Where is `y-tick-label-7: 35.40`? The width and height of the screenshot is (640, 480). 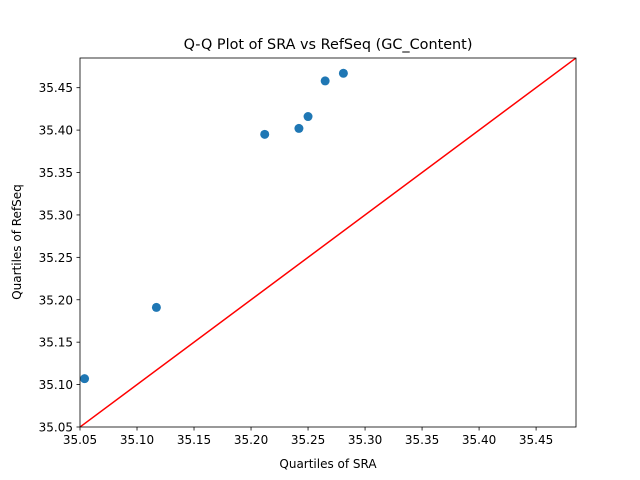
y-tick-label-7: 35.40 is located at coordinates (56, 131).